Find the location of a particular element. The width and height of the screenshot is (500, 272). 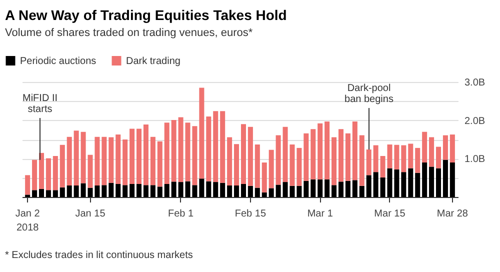

legend-label: Dark trading is located at coordinates (153, 61).